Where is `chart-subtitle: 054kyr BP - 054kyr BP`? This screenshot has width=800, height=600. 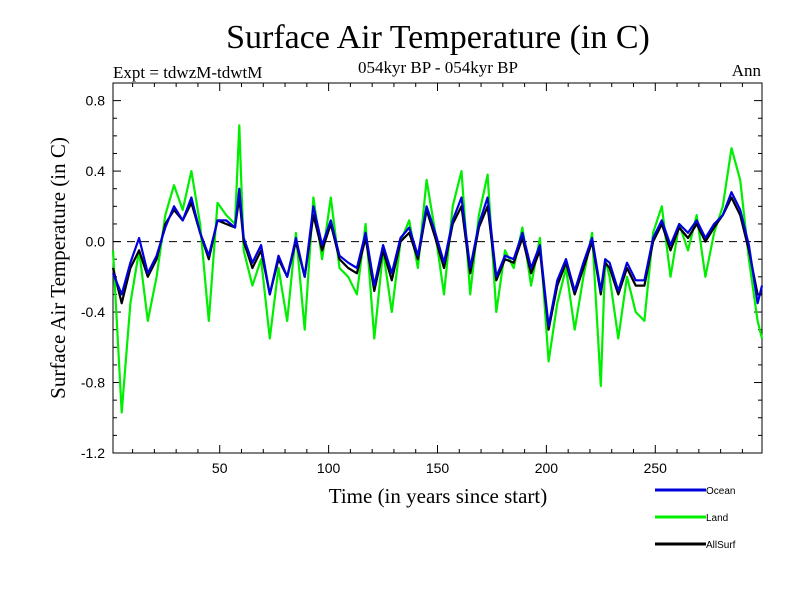 chart-subtitle: 054kyr BP - 054kyr BP is located at coordinates (438, 67).